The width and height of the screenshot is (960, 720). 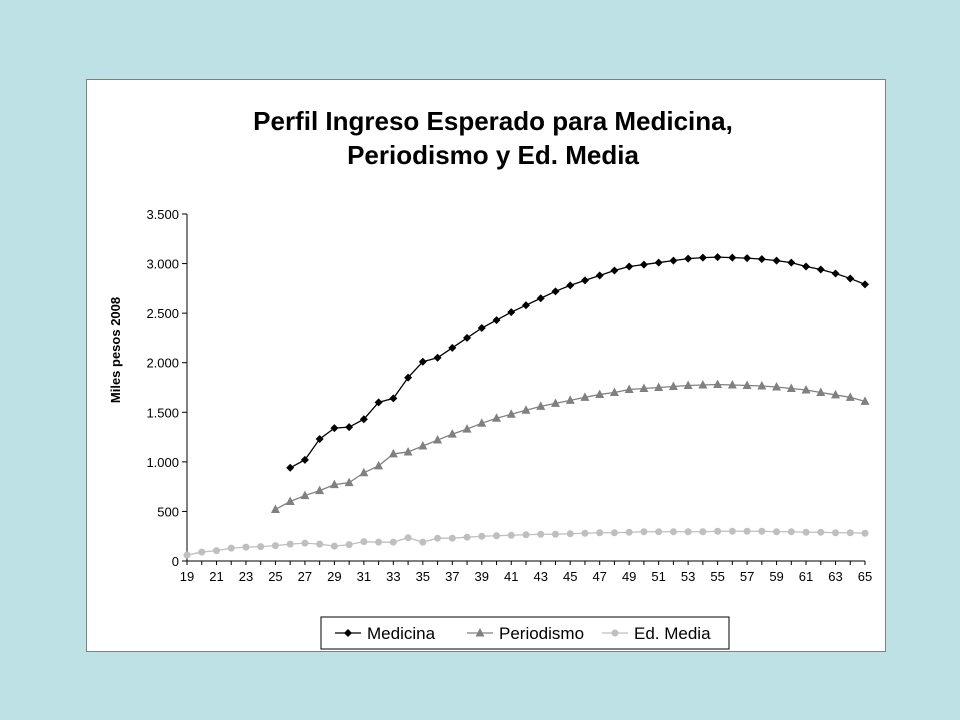 What do you see at coordinates (629, 576) in the screenshot?
I see `x-tick-label: 49` at bounding box center [629, 576].